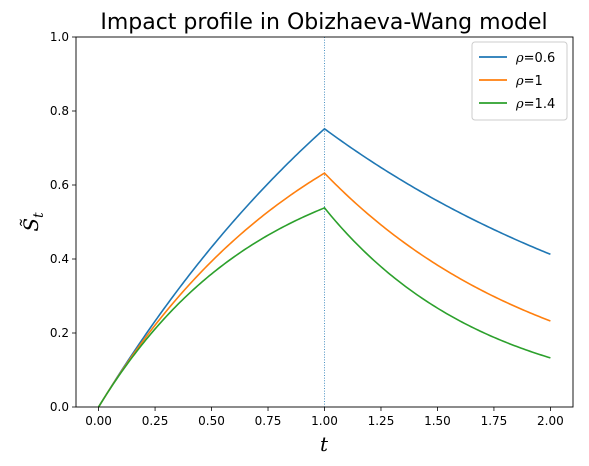  I want to click on y-axis-label-subscript: t, so click(39, 215).